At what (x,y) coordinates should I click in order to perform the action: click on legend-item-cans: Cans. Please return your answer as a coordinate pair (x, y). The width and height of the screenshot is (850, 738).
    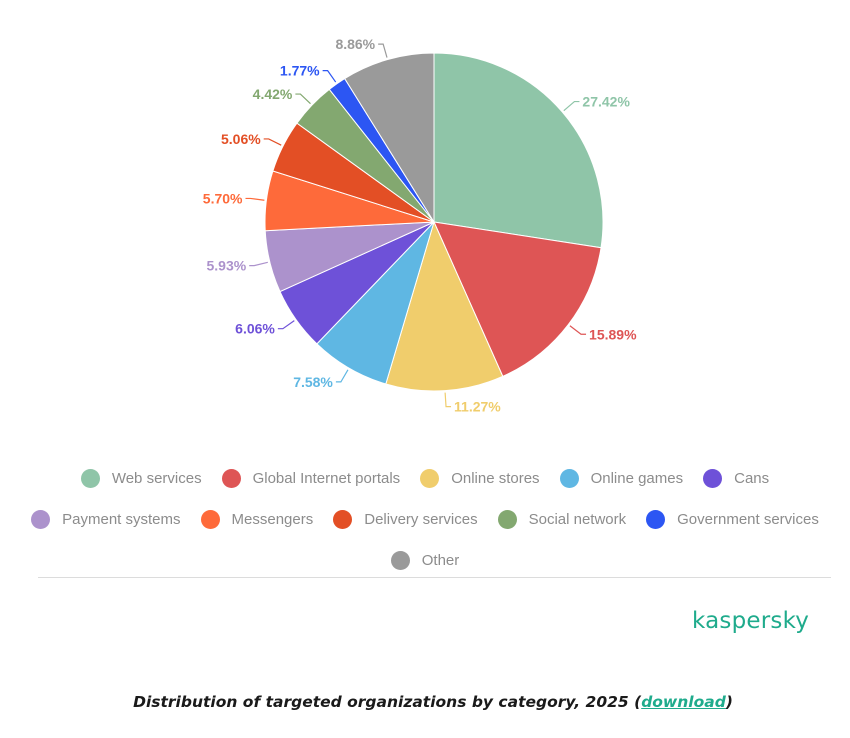
    Looking at the image, I should click on (736, 478).